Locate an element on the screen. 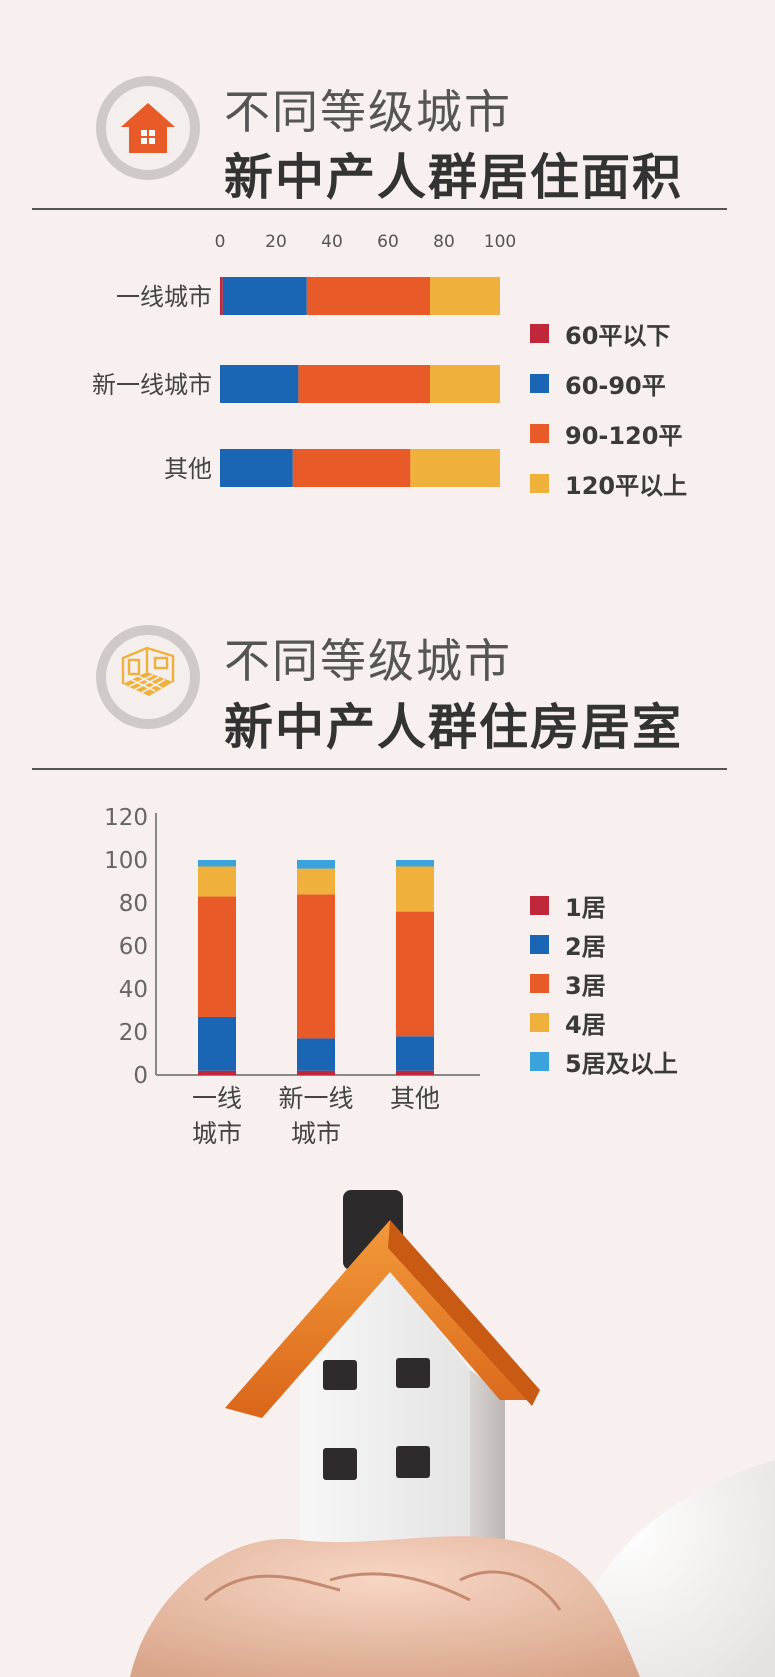 This screenshot has height=1677, width=775. hands-shape is located at coordinates (385, 1606).